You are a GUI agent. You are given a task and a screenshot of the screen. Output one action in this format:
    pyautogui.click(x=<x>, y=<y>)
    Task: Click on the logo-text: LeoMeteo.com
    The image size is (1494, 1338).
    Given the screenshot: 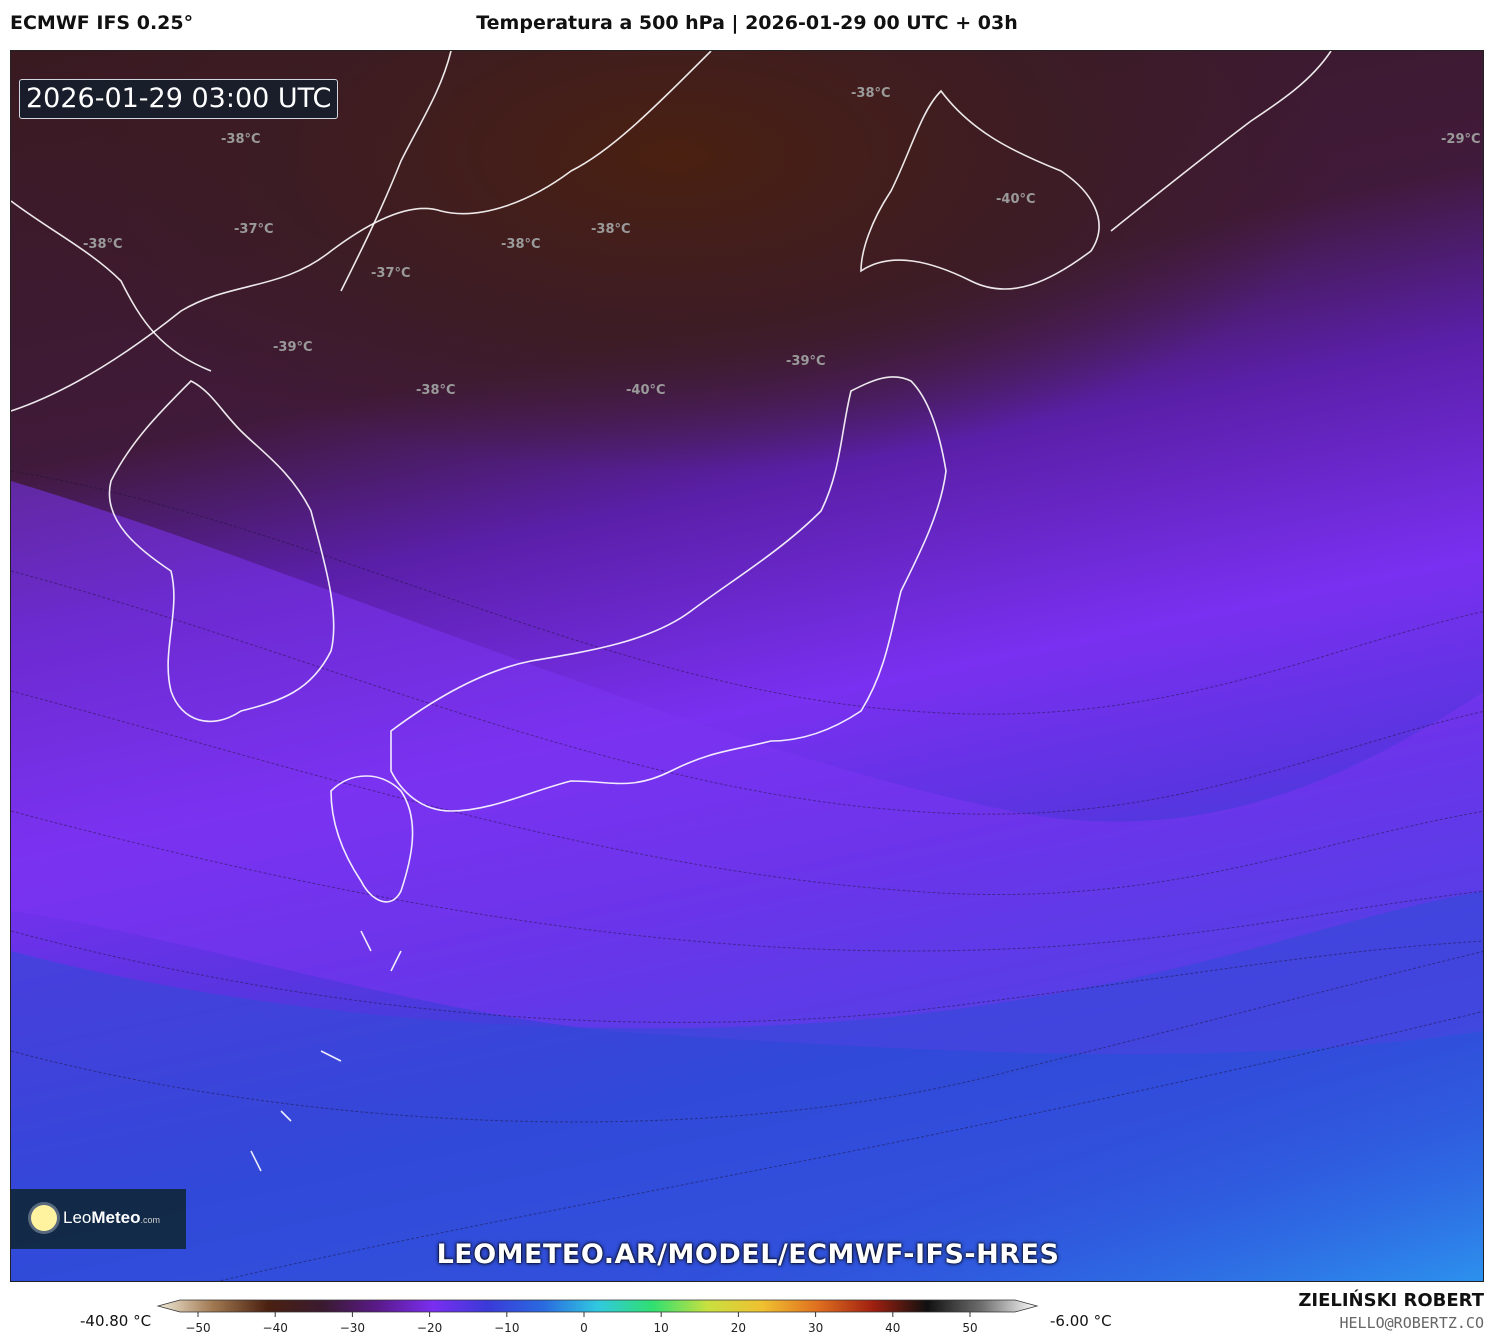 What is the action you would take?
    pyautogui.click(x=111, y=1218)
    